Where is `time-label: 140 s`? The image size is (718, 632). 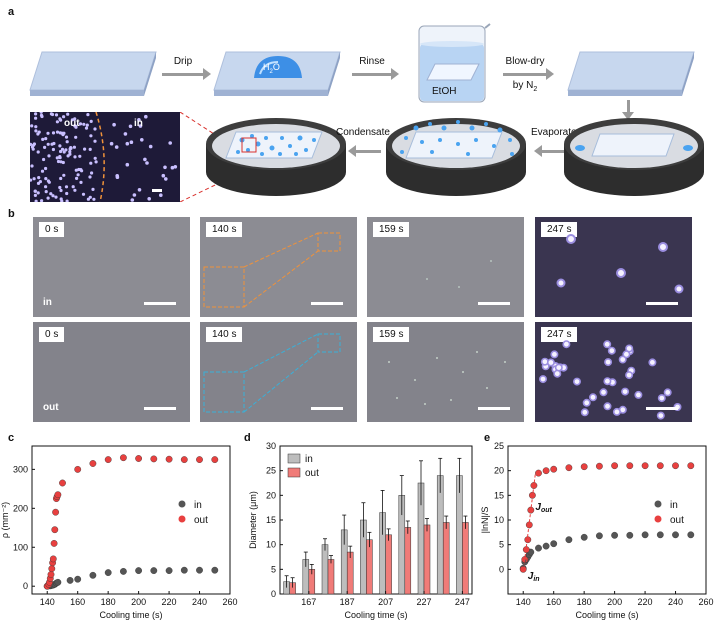 time-label: 140 s is located at coordinates (224, 334).